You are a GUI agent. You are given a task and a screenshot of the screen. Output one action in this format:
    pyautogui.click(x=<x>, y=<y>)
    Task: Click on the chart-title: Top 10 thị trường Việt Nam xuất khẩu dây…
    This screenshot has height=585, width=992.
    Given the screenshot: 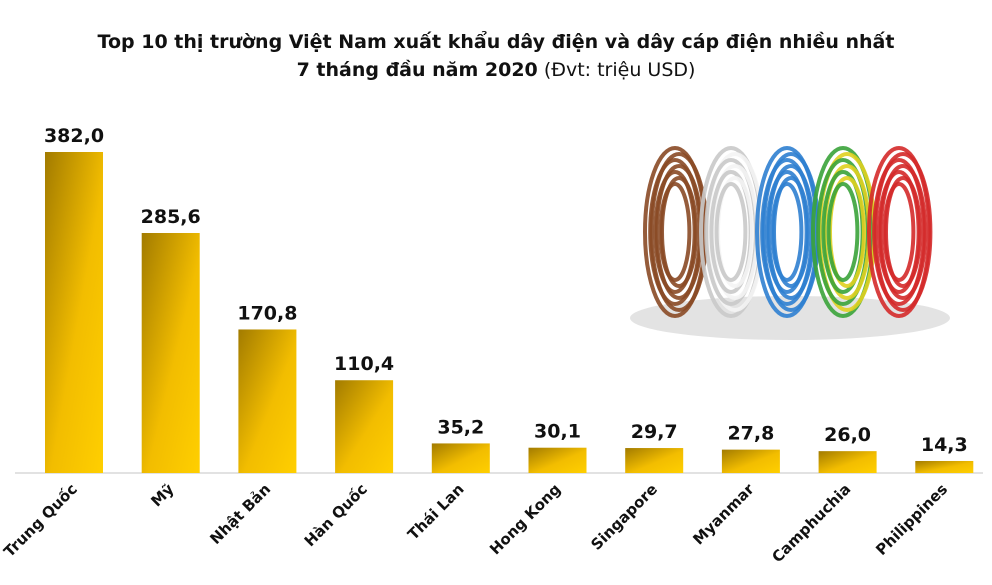 What is the action you would take?
    pyautogui.click(x=496, y=56)
    